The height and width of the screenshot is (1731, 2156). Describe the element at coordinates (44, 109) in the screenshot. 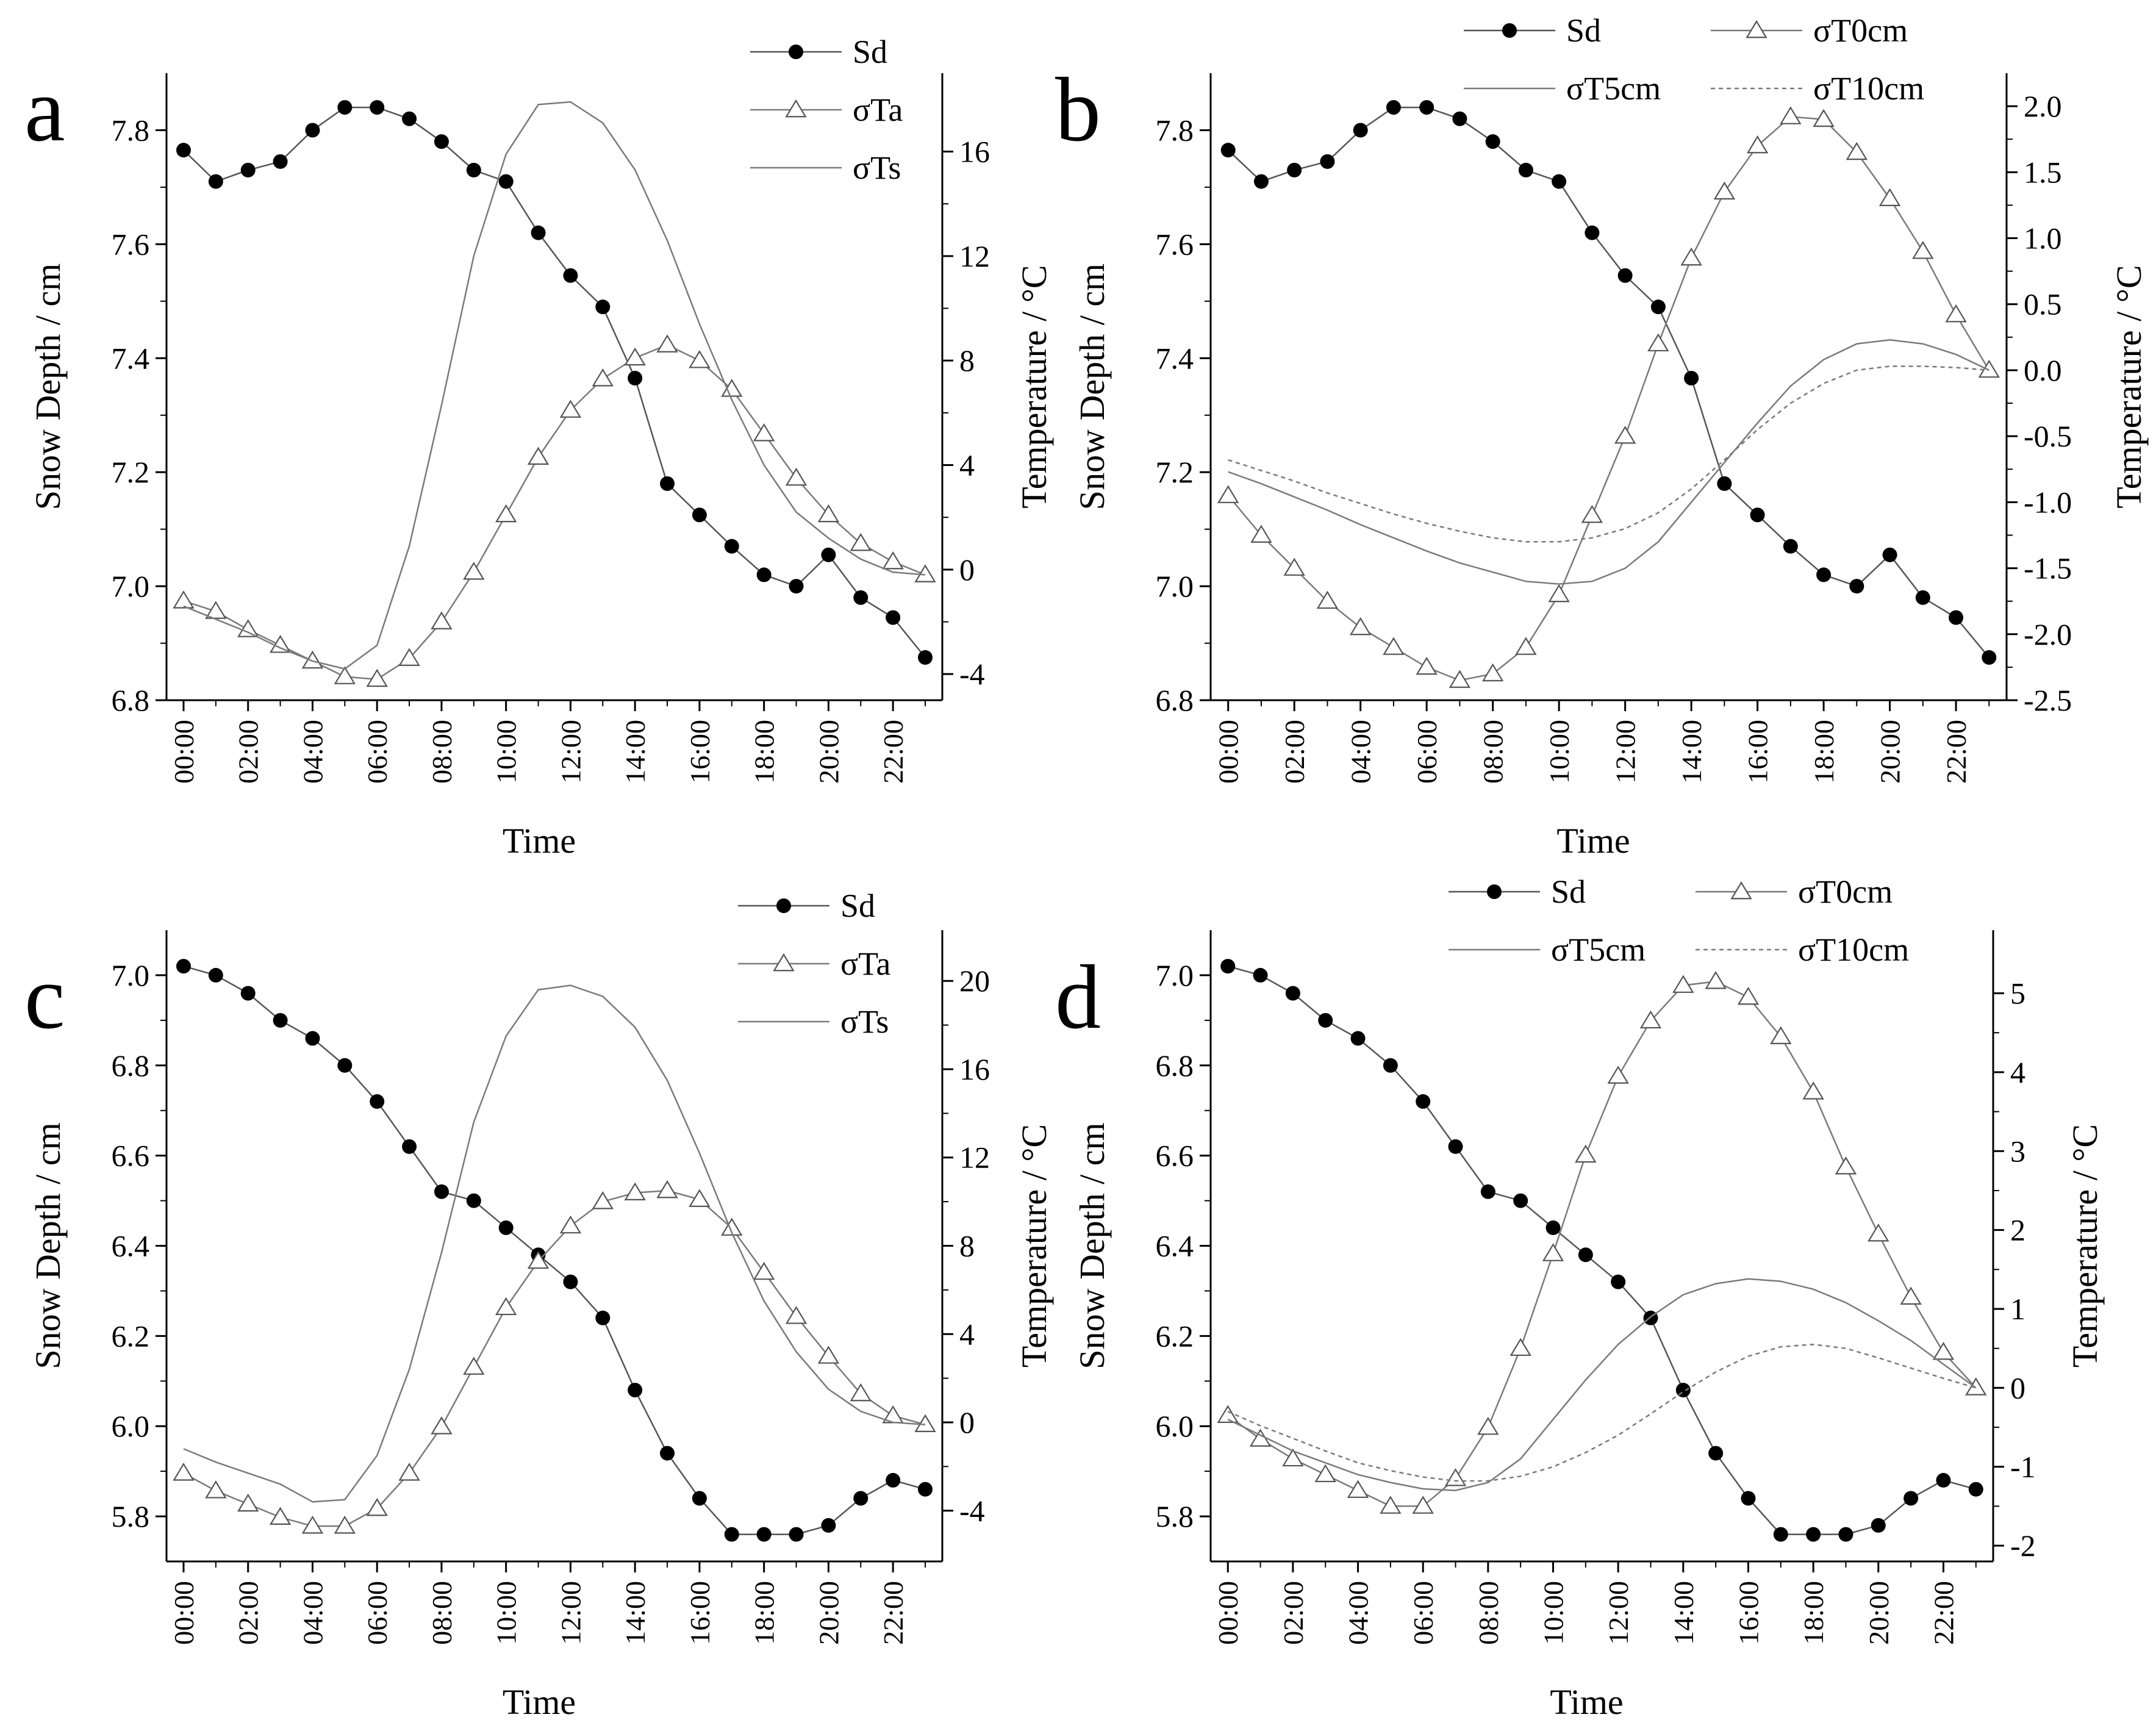

I see `panel-label: a` at that location.